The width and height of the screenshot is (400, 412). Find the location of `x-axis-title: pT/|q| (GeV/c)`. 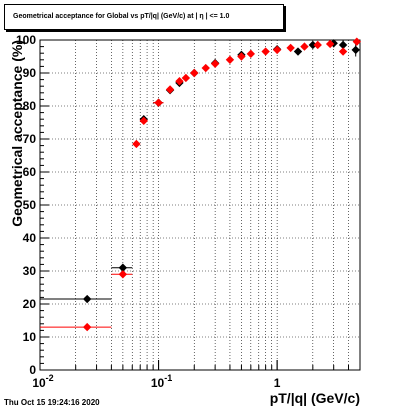

x-axis-title: pT/|q| (GeV/c) is located at coordinates (315, 398).